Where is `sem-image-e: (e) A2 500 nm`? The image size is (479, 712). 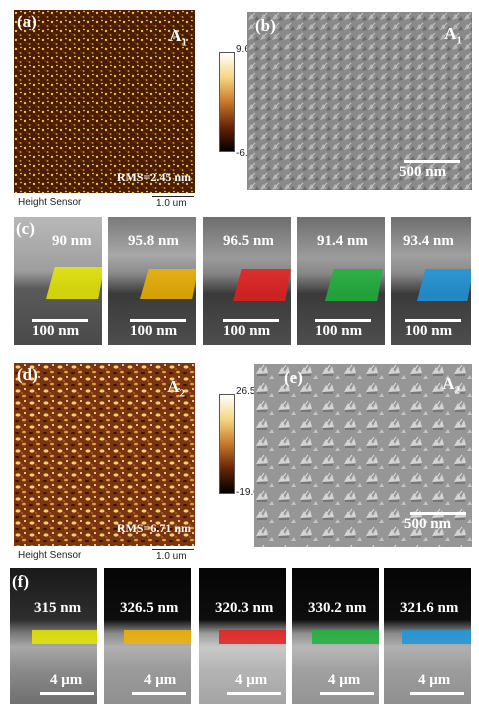 sem-image-e: (e) A2 500 nm is located at coordinates (363, 455).